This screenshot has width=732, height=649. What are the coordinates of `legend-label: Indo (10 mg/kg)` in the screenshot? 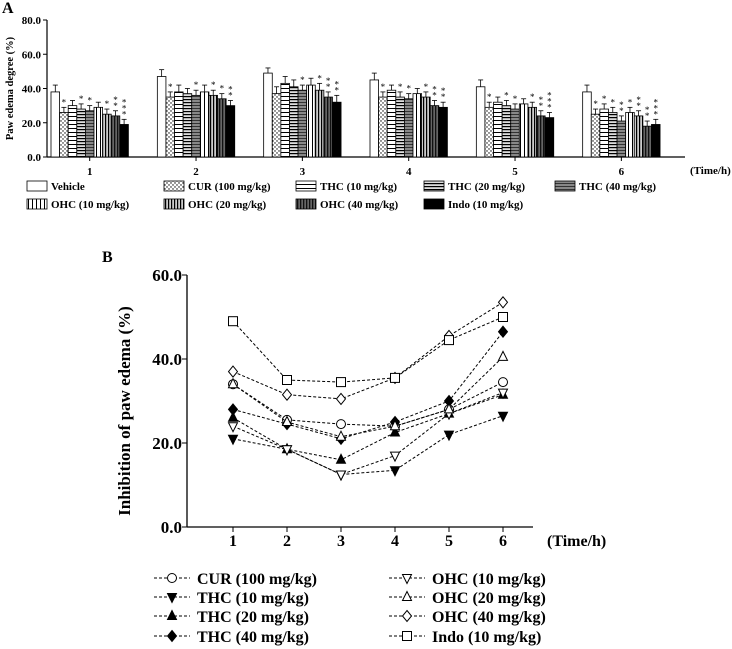 It's located at (486, 637).